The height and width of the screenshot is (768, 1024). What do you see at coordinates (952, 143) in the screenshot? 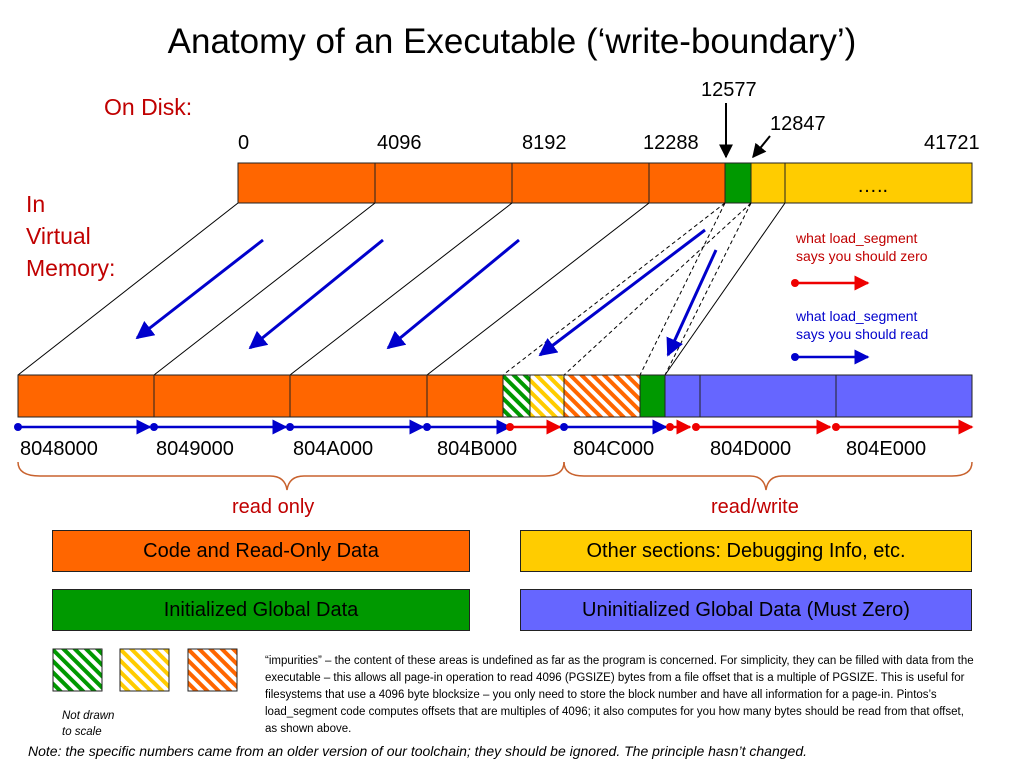
I see `disk-offset-41721: 41721` at bounding box center [952, 143].